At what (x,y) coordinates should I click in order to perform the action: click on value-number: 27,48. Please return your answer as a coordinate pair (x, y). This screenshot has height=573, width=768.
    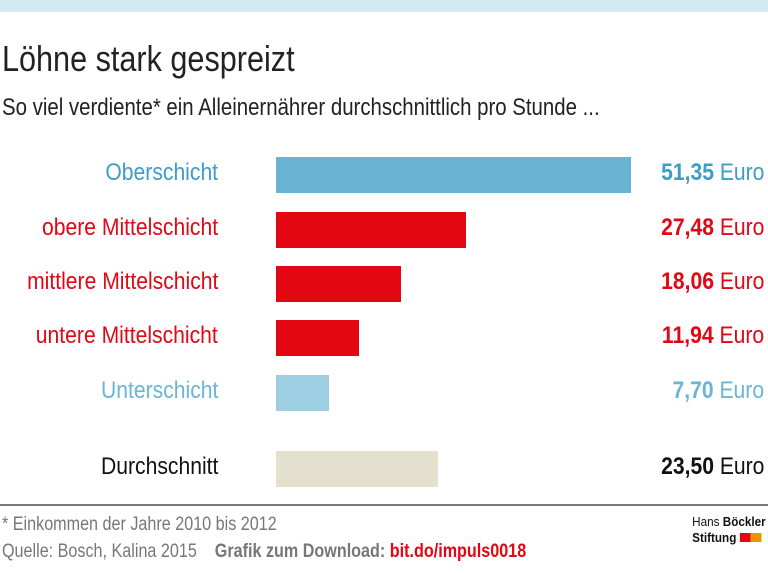
    Looking at the image, I should click on (687, 227).